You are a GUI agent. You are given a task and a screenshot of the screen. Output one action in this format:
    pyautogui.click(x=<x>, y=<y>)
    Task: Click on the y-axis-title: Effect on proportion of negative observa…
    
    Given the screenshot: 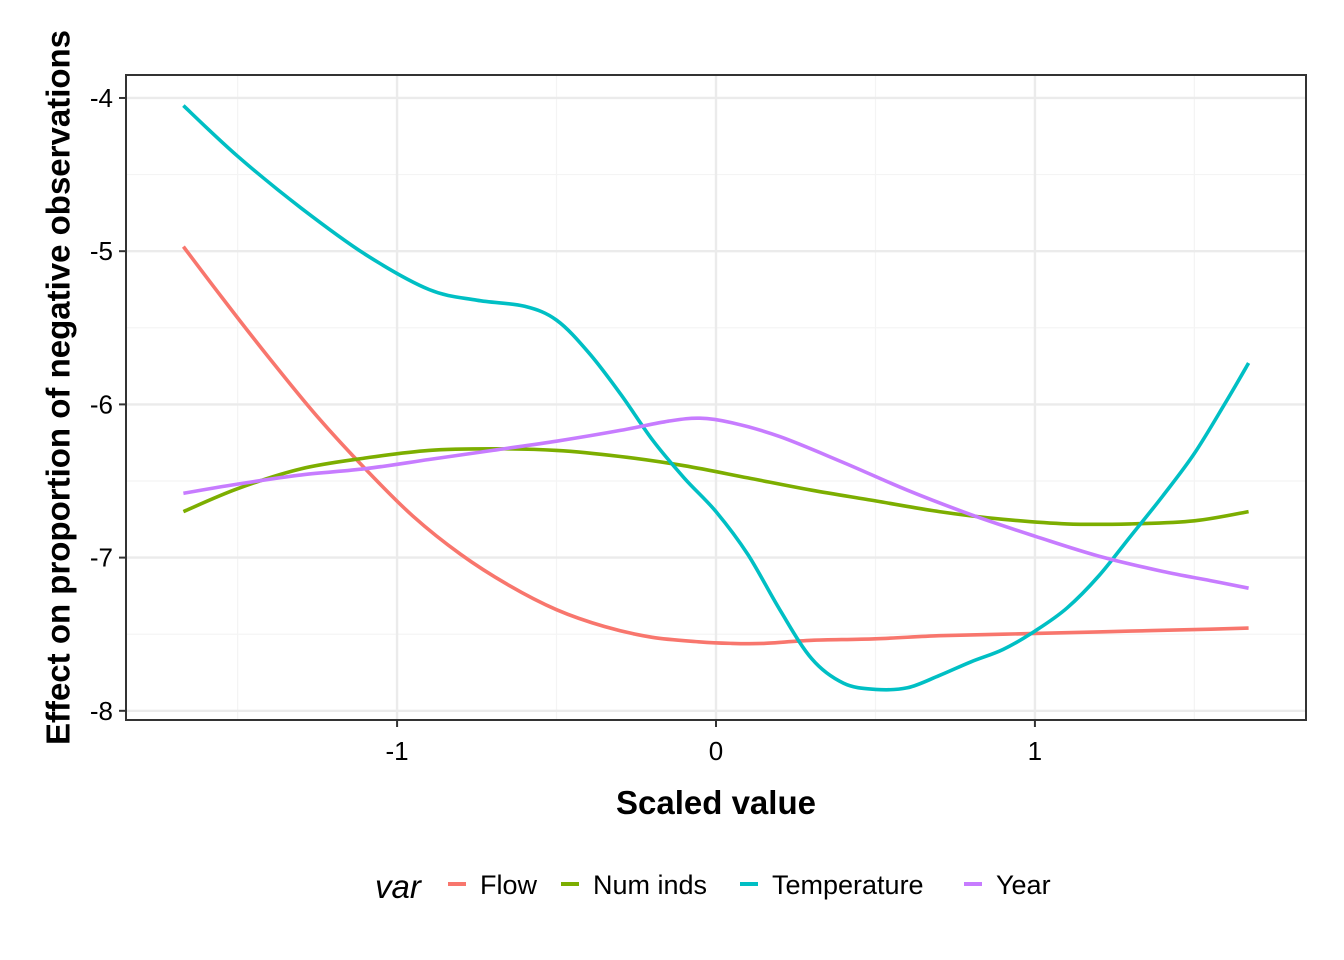 What is the action you would take?
    pyautogui.click(x=58, y=387)
    